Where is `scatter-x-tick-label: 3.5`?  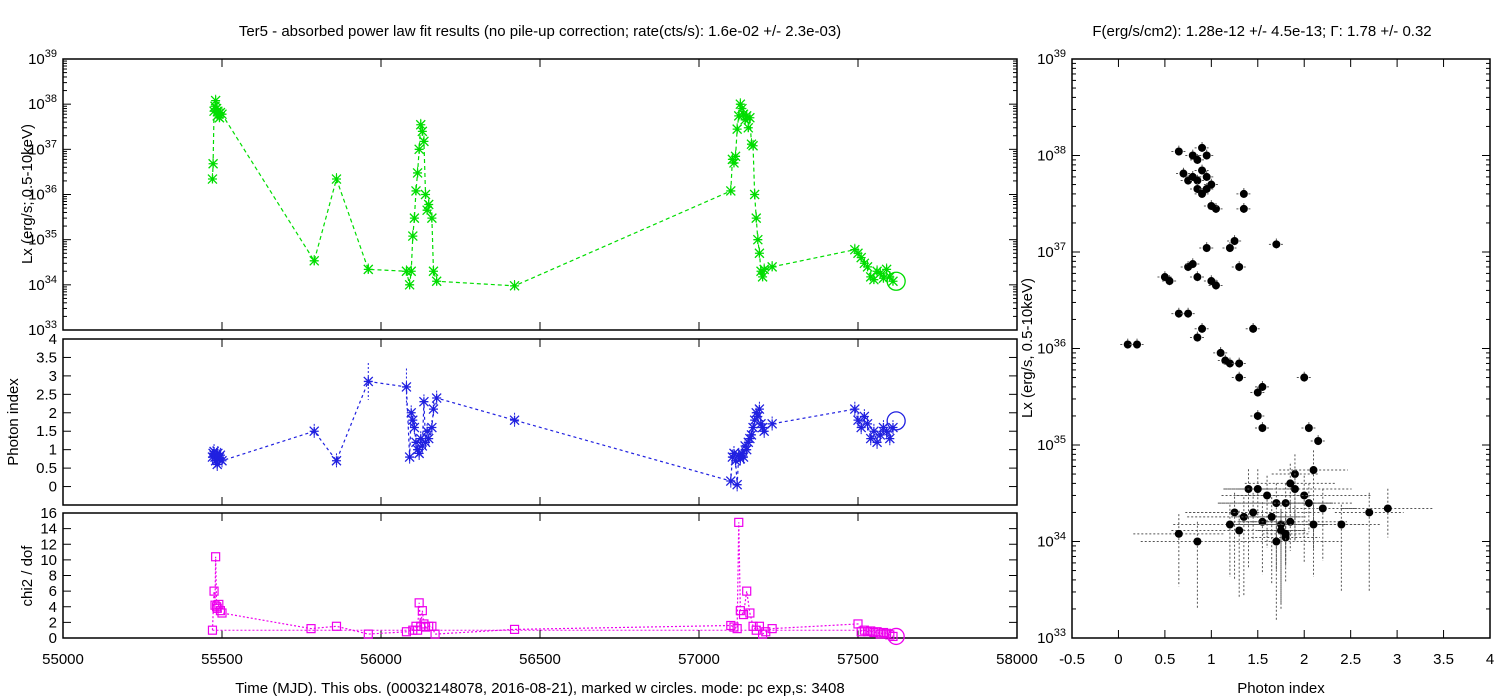
scatter-x-tick-label: 3.5 is located at coordinates (1443, 659).